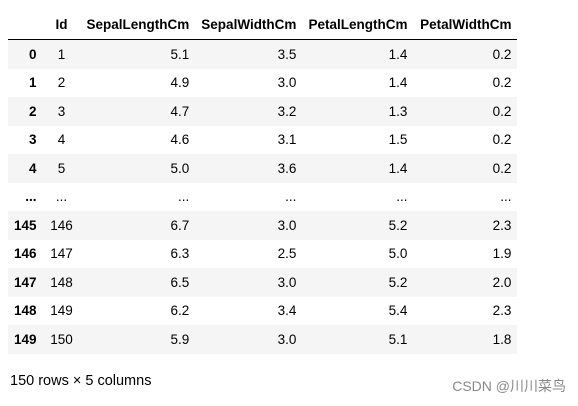 Image resolution: width=578 pixels, height=406 pixels. What do you see at coordinates (249, 25) in the screenshot?
I see `column-header-sepal-width: SepalWidthCm` at bounding box center [249, 25].